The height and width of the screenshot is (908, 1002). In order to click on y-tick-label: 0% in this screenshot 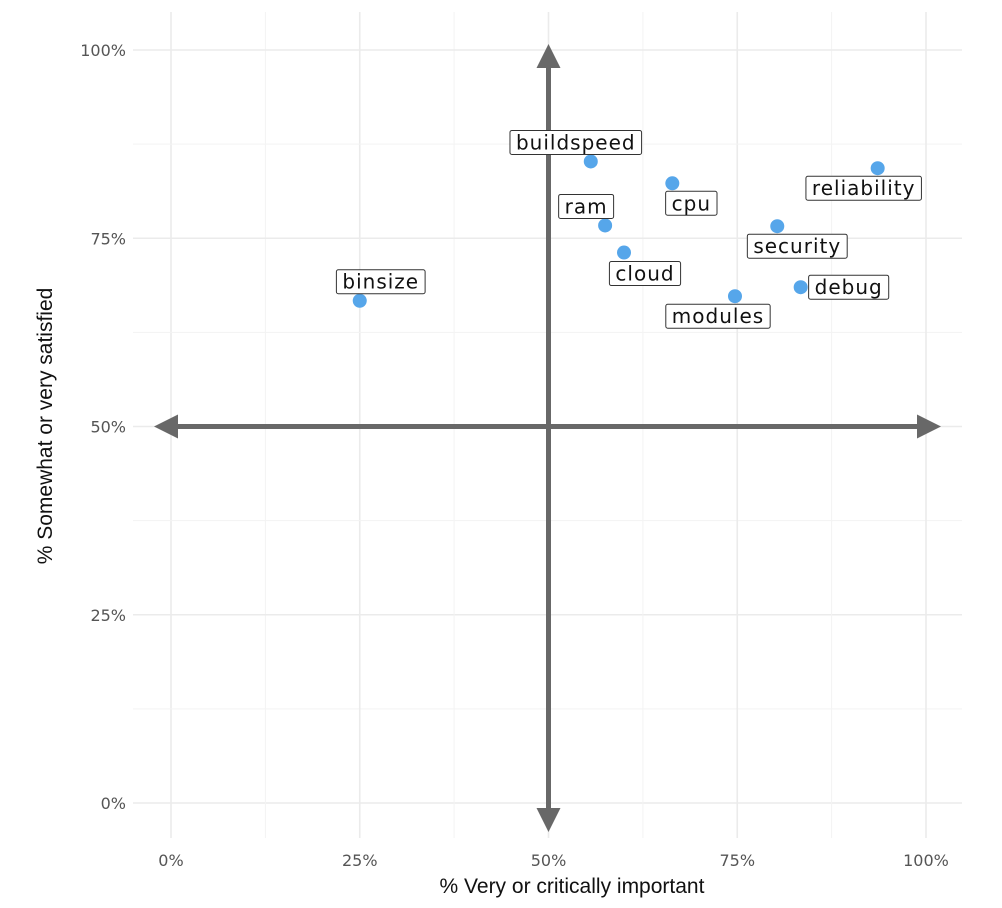, I will do `click(113, 803)`.